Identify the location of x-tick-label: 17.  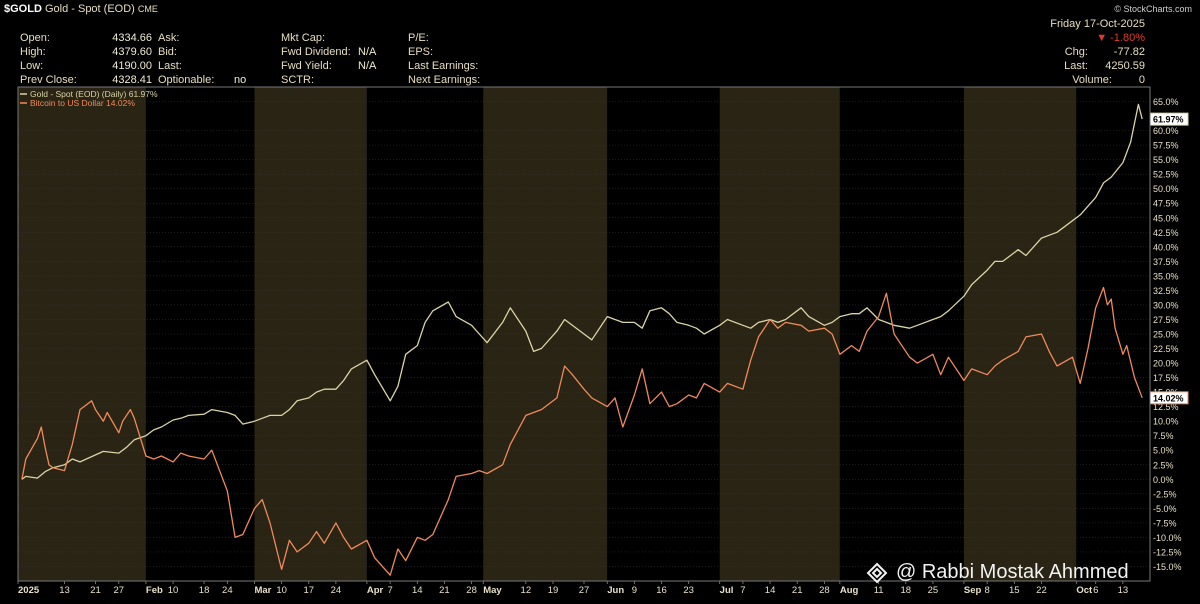
(308, 590).